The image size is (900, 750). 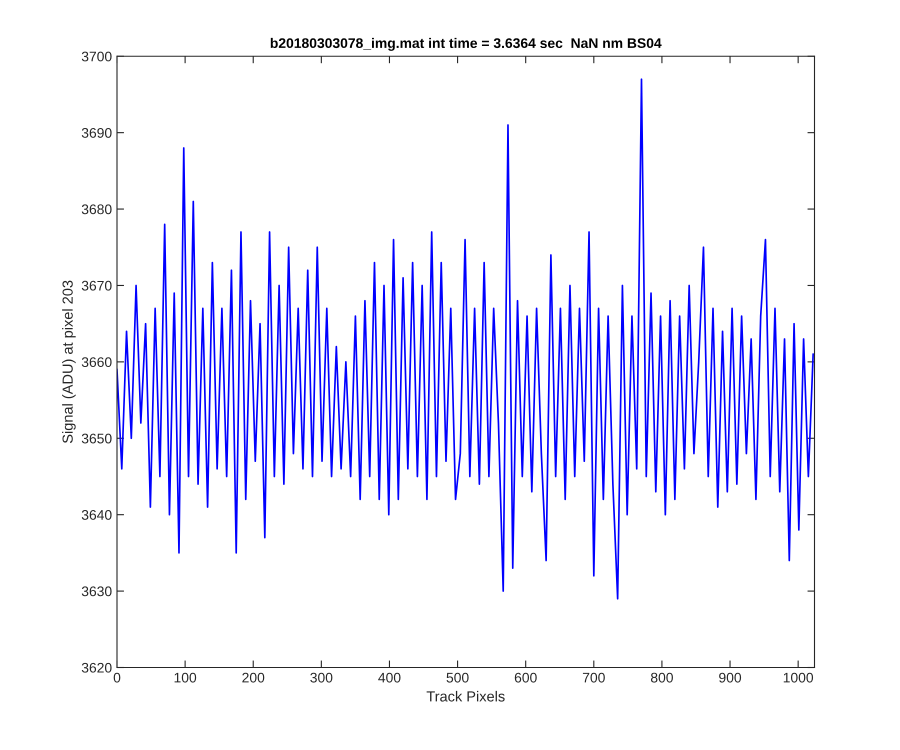 What do you see at coordinates (457, 677) in the screenshot?
I see `x-tick-label: 500` at bounding box center [457, 677].